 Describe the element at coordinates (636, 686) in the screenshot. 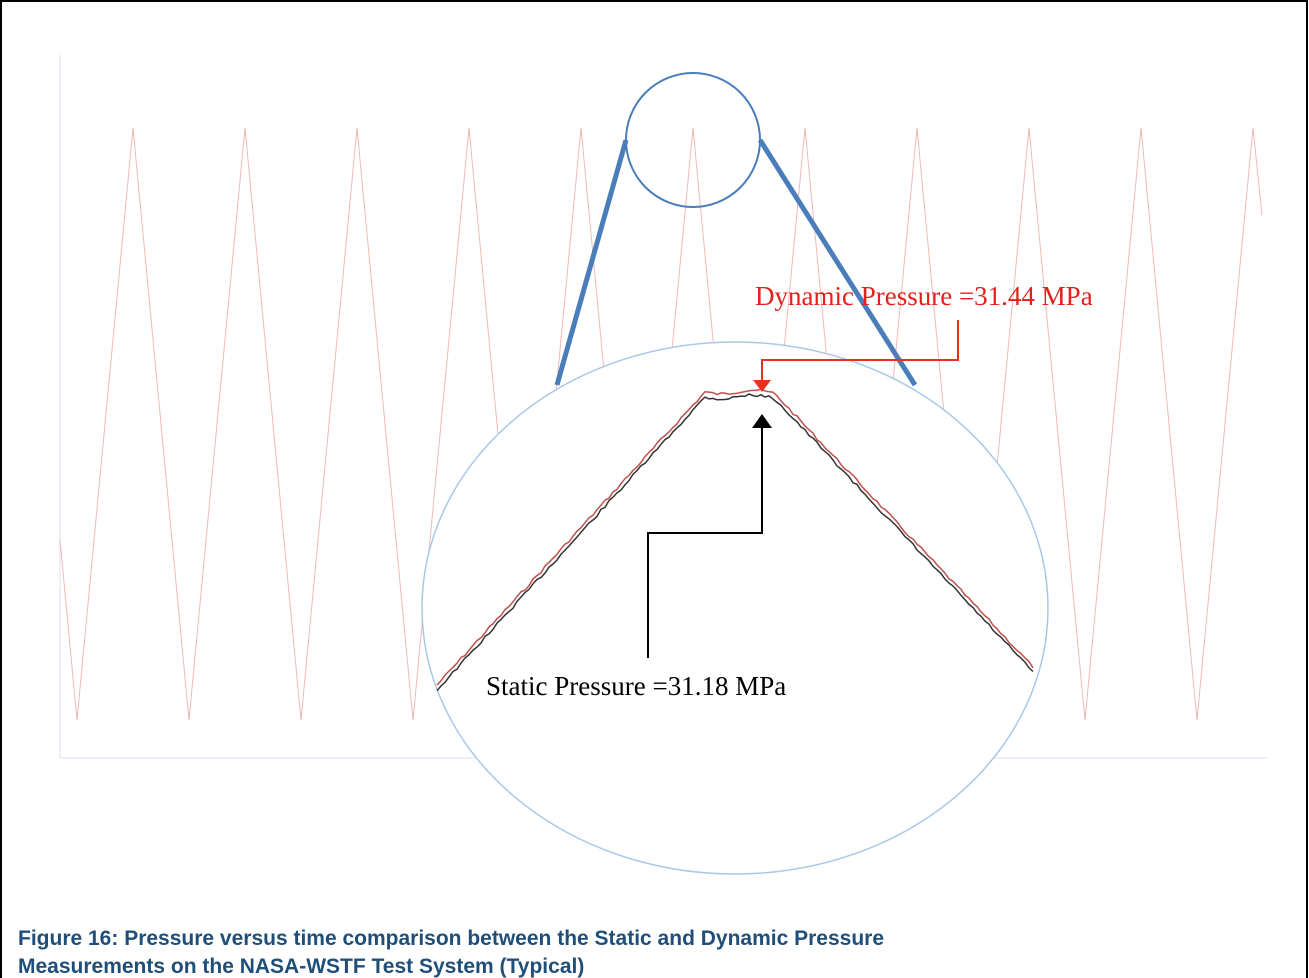

I see `static-label: Static Pressure =31.18 MPa` at that location.